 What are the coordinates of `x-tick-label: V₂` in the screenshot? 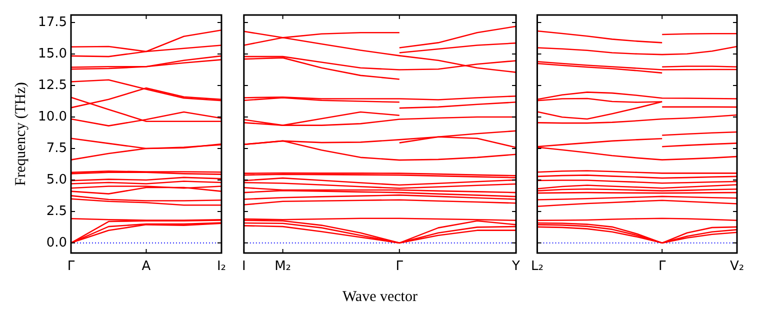 It's located at (737, 266).